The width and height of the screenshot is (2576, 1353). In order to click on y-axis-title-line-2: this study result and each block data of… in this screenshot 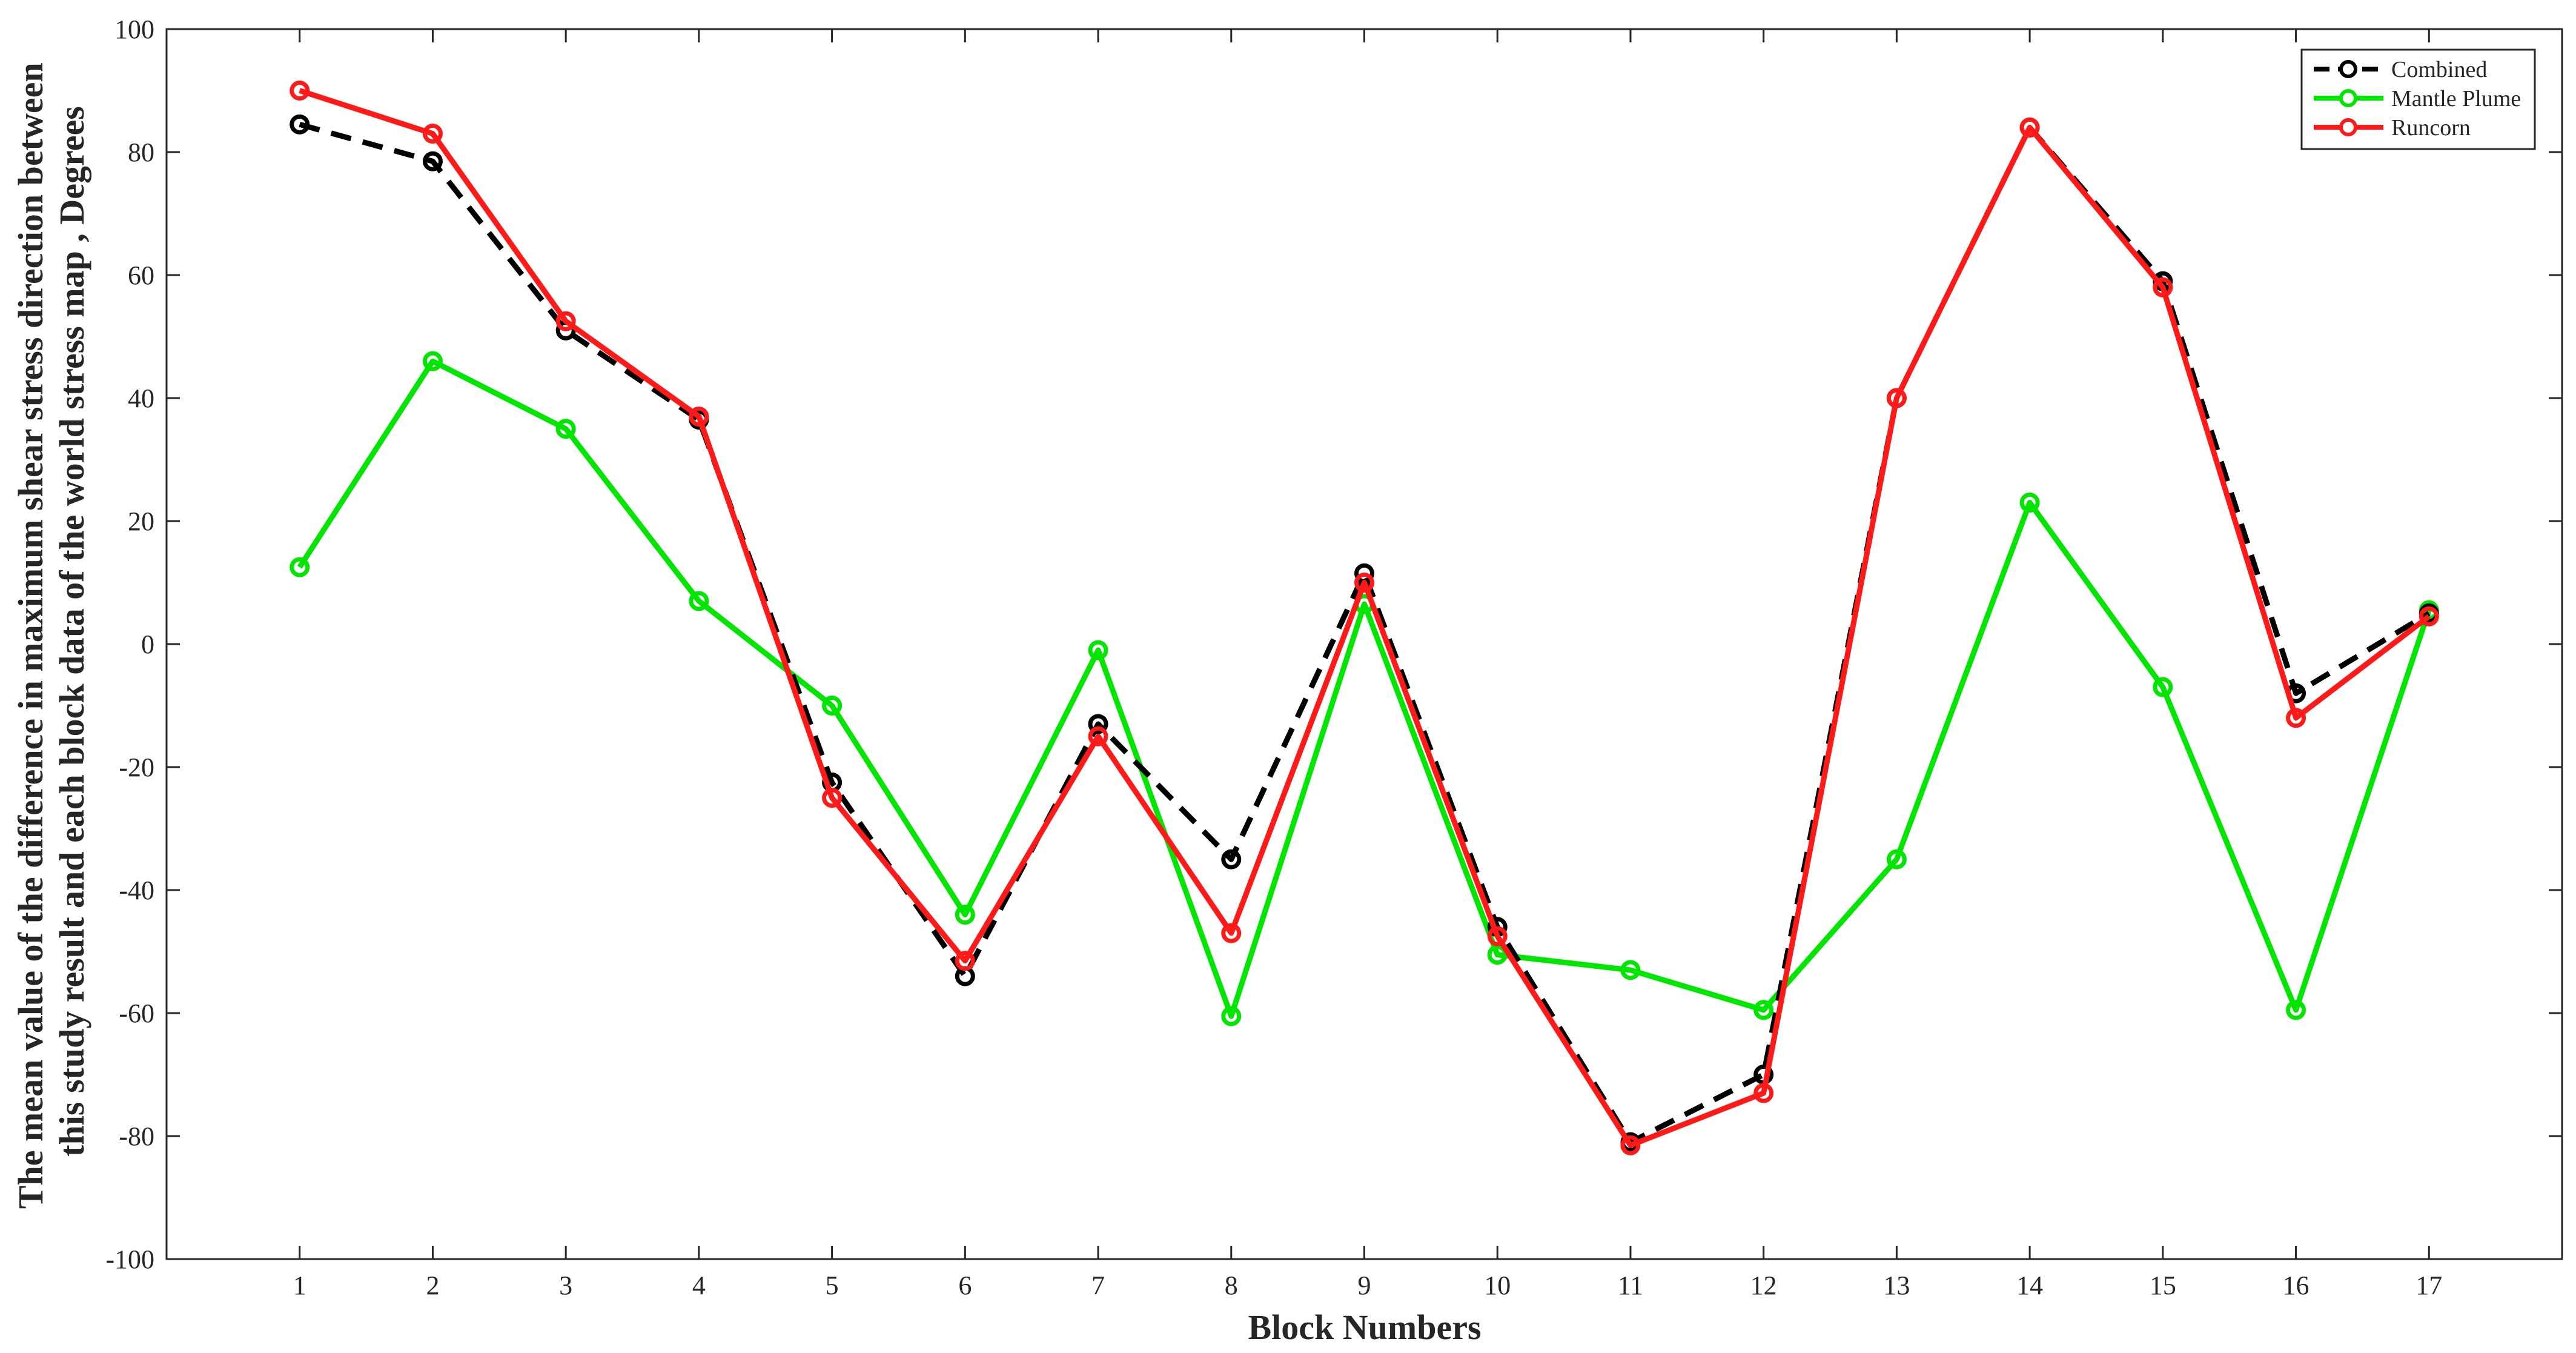, I will do `click(71, 631)`.